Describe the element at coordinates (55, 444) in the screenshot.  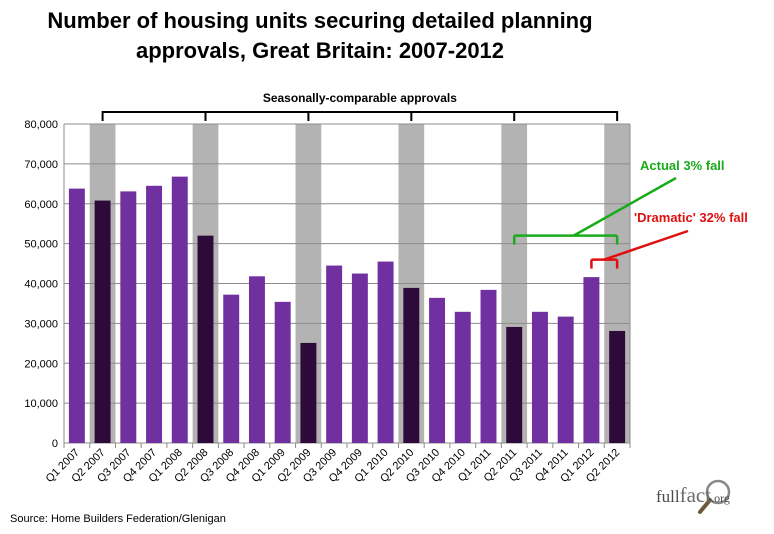
I see `y-tick-label: 0` at that location.